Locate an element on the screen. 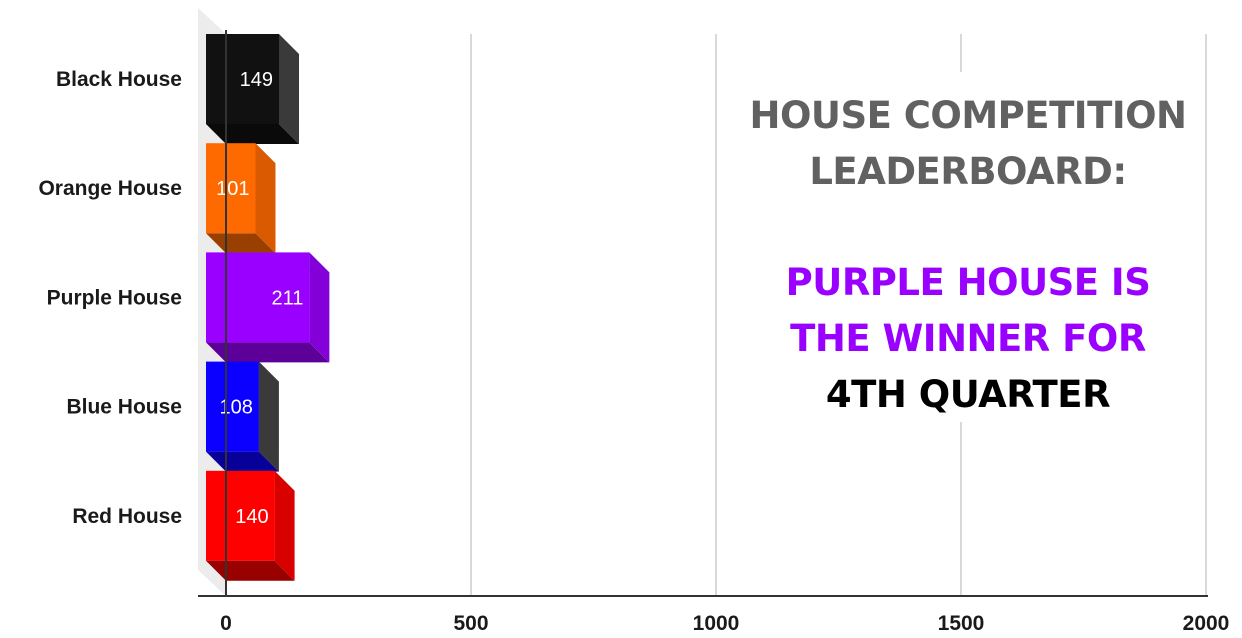 This screenshot has width=1242, height=638. x-axis-tick-labels: 0 500 1000 1500 2000 is located at coordinates (724, 623).